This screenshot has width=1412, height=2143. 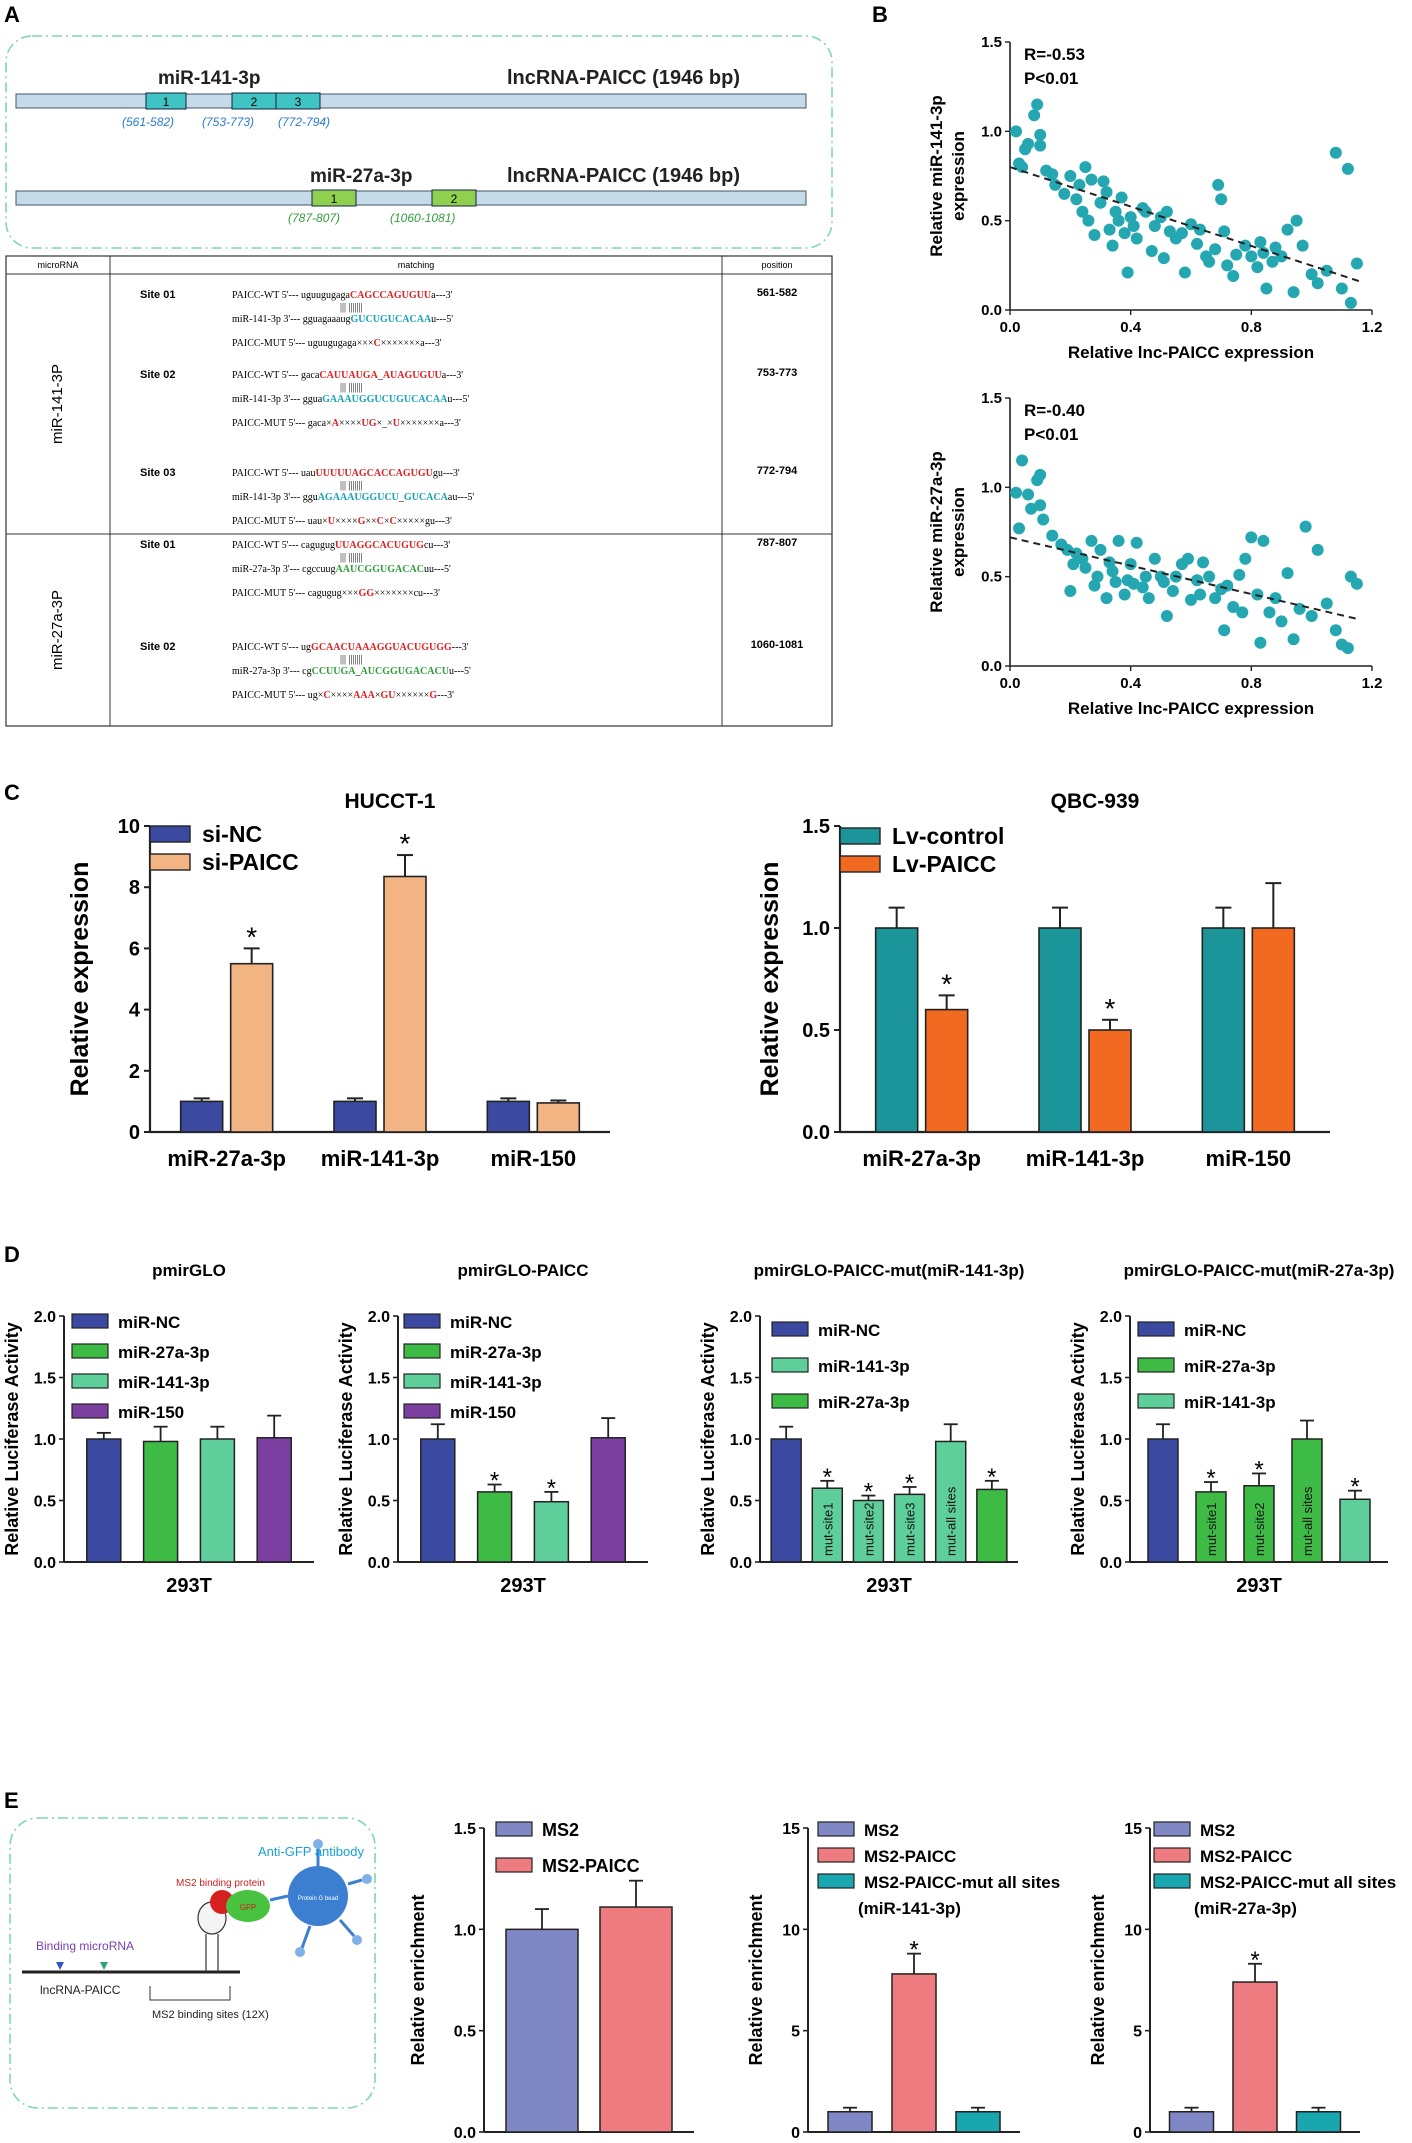 I want to click on bead-label: Protein G bead, so click(x=318, y=1899).